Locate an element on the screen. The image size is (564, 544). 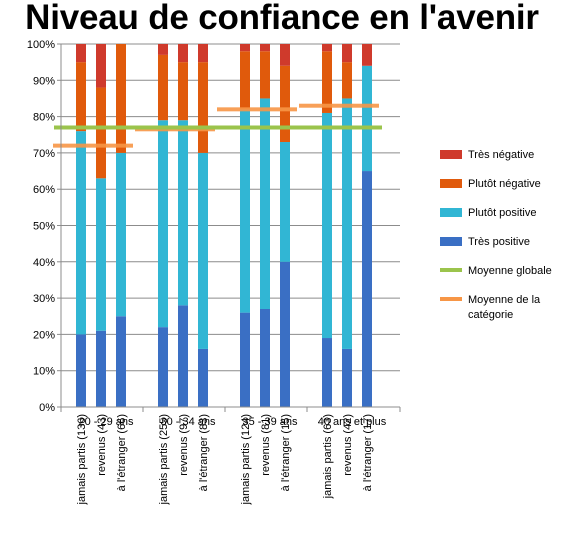
x-group-label: 30 - 34 ans is located at coordinates (188, 422).